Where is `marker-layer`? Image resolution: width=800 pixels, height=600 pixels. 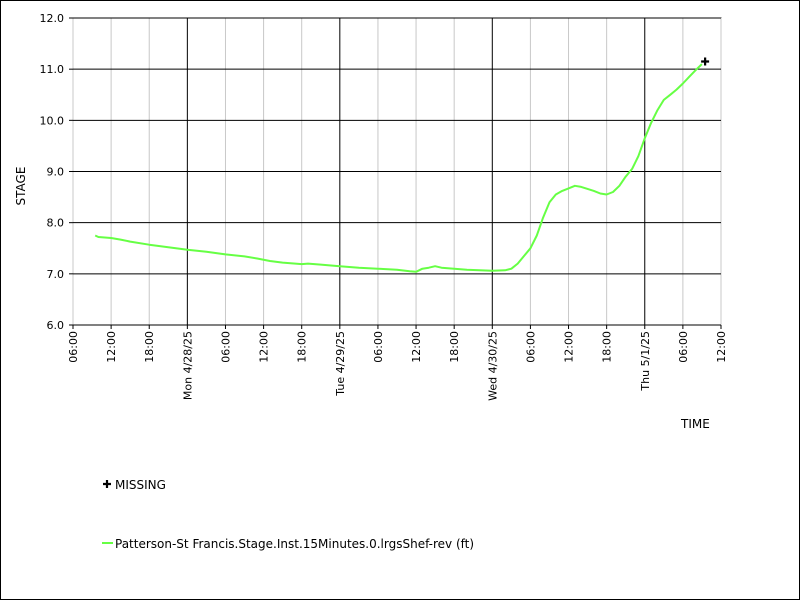
marker-layer is located at coordinates (705, 61).